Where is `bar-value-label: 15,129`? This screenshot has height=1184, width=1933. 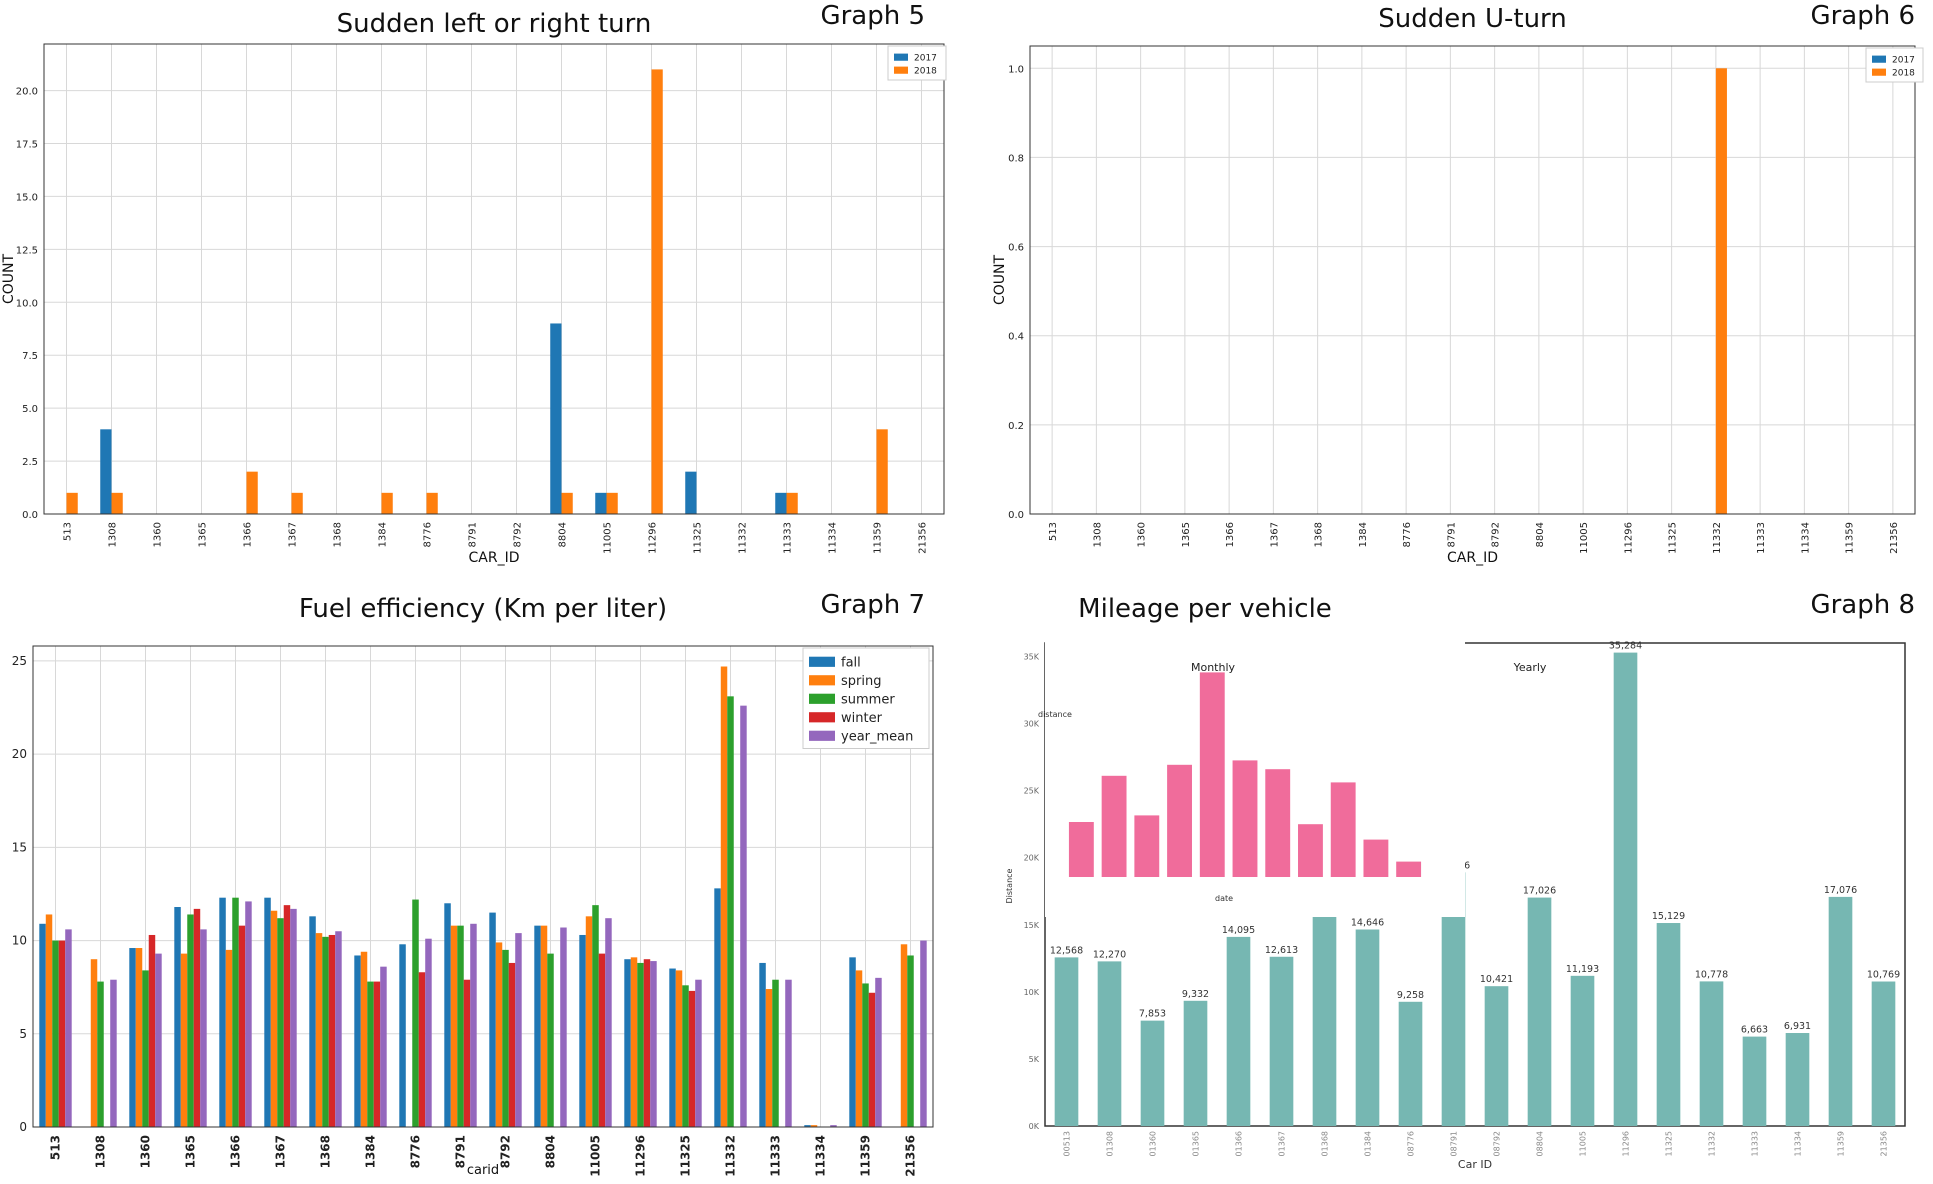
bar-value-label: 15,129 is located at coordinates (1668, 916).